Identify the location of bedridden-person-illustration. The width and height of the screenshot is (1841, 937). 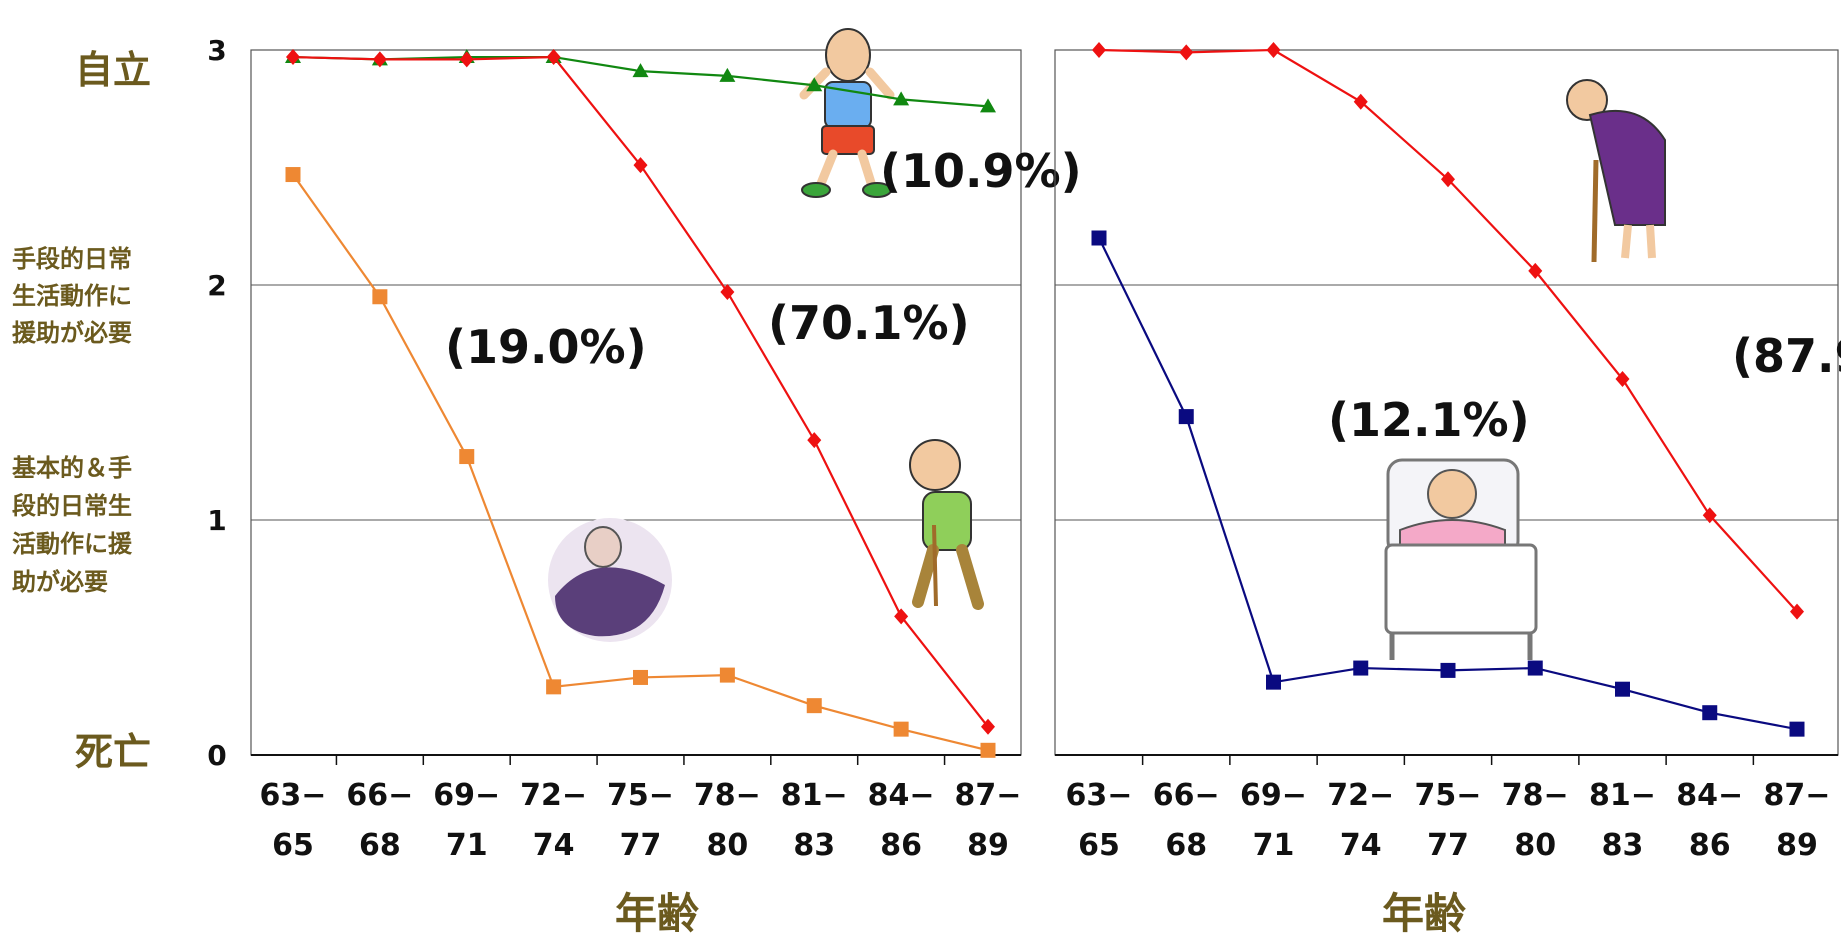
(610, 580).